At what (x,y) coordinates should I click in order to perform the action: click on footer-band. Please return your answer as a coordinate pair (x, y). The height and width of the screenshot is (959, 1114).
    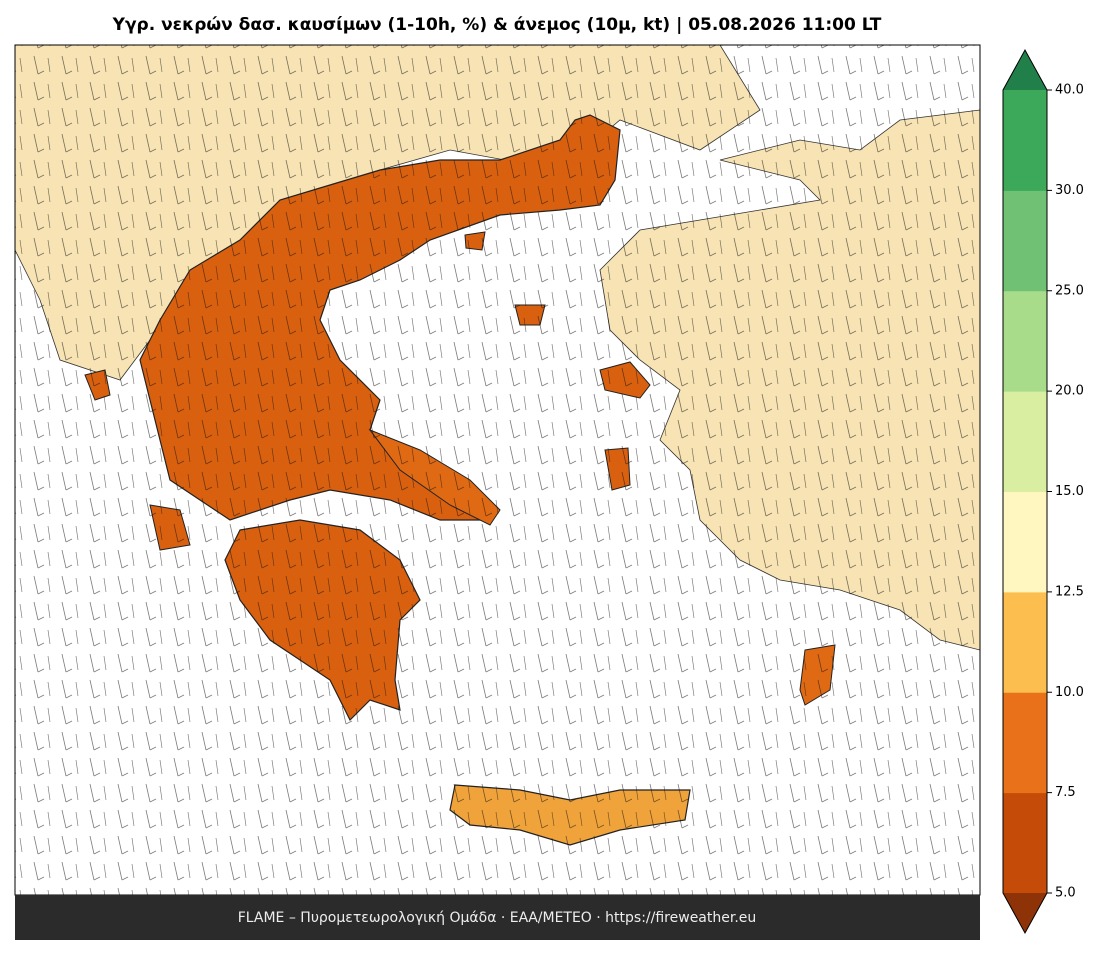
    Looking at the image, I should click on (497, 917).